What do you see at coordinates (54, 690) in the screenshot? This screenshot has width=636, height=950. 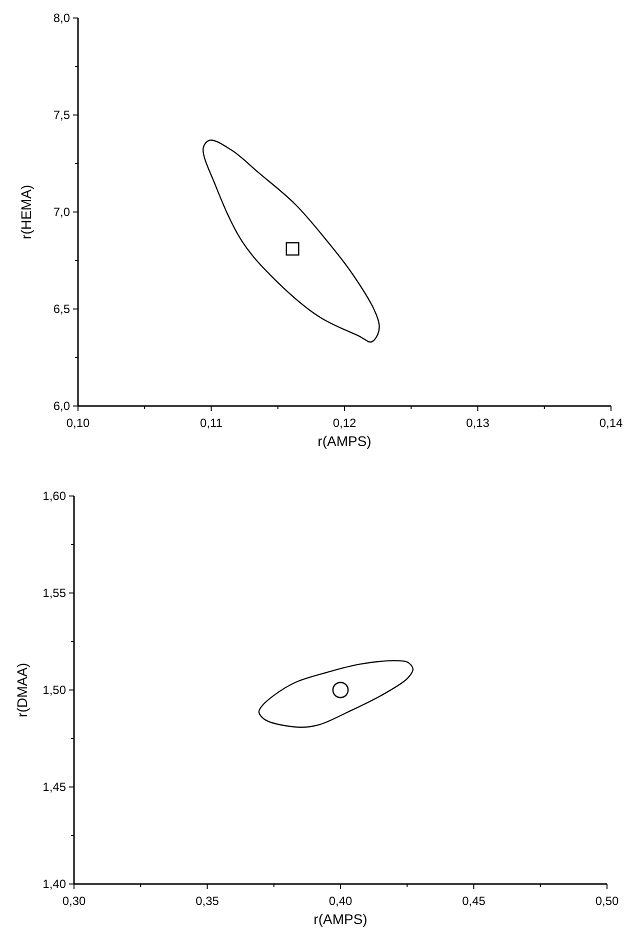 I see `y-tick-label: 1,50` at bounding box center [54, 690].